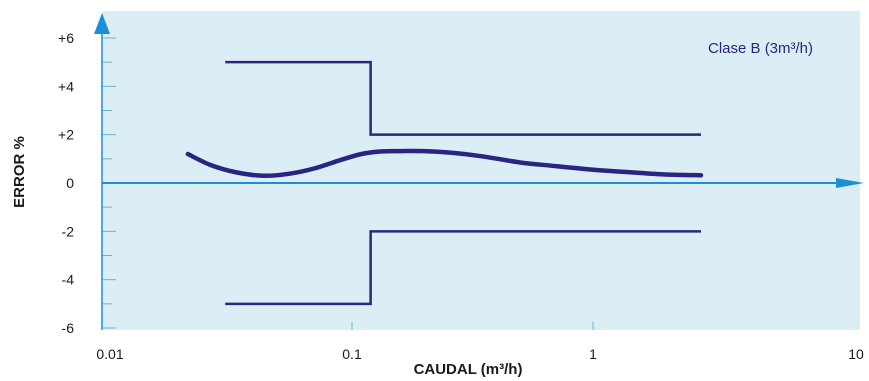 The image size is (869, 381). Describe the element at coordinates (468, 369) in the screenshot. I see `x-axis-title: CAUDAL (m³/h)` at that location.